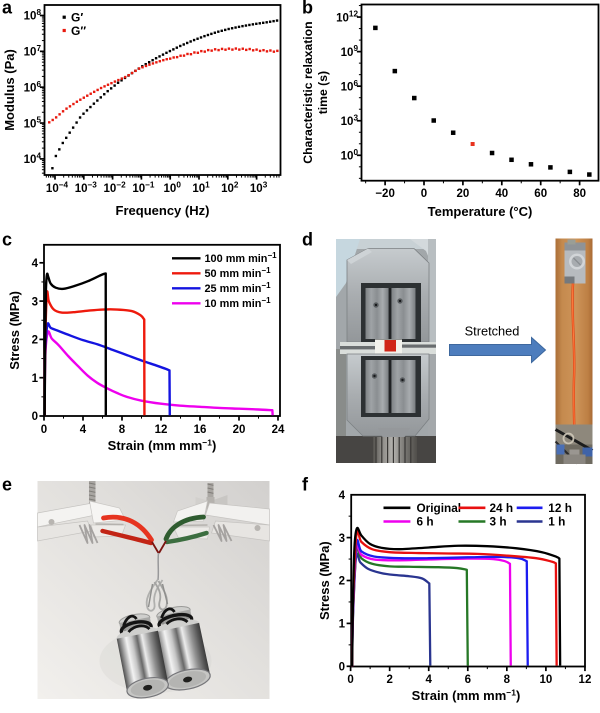 This screenshot has width=600, height=713. Describe the element at coordinates (33, 15) in the screenshot. I see `svg-text: 10⁸` at that location.